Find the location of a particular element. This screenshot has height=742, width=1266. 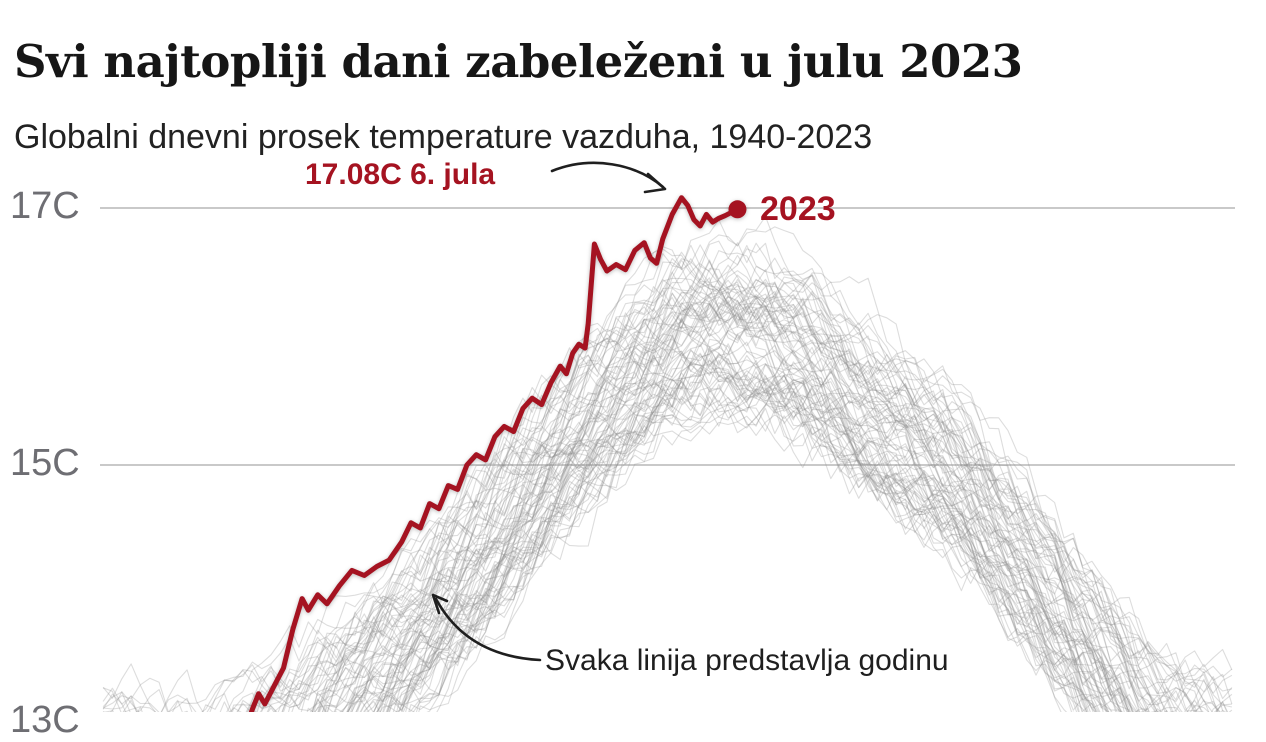

y-axis-tick-13c: 13C is located at coordinates (45, 720).